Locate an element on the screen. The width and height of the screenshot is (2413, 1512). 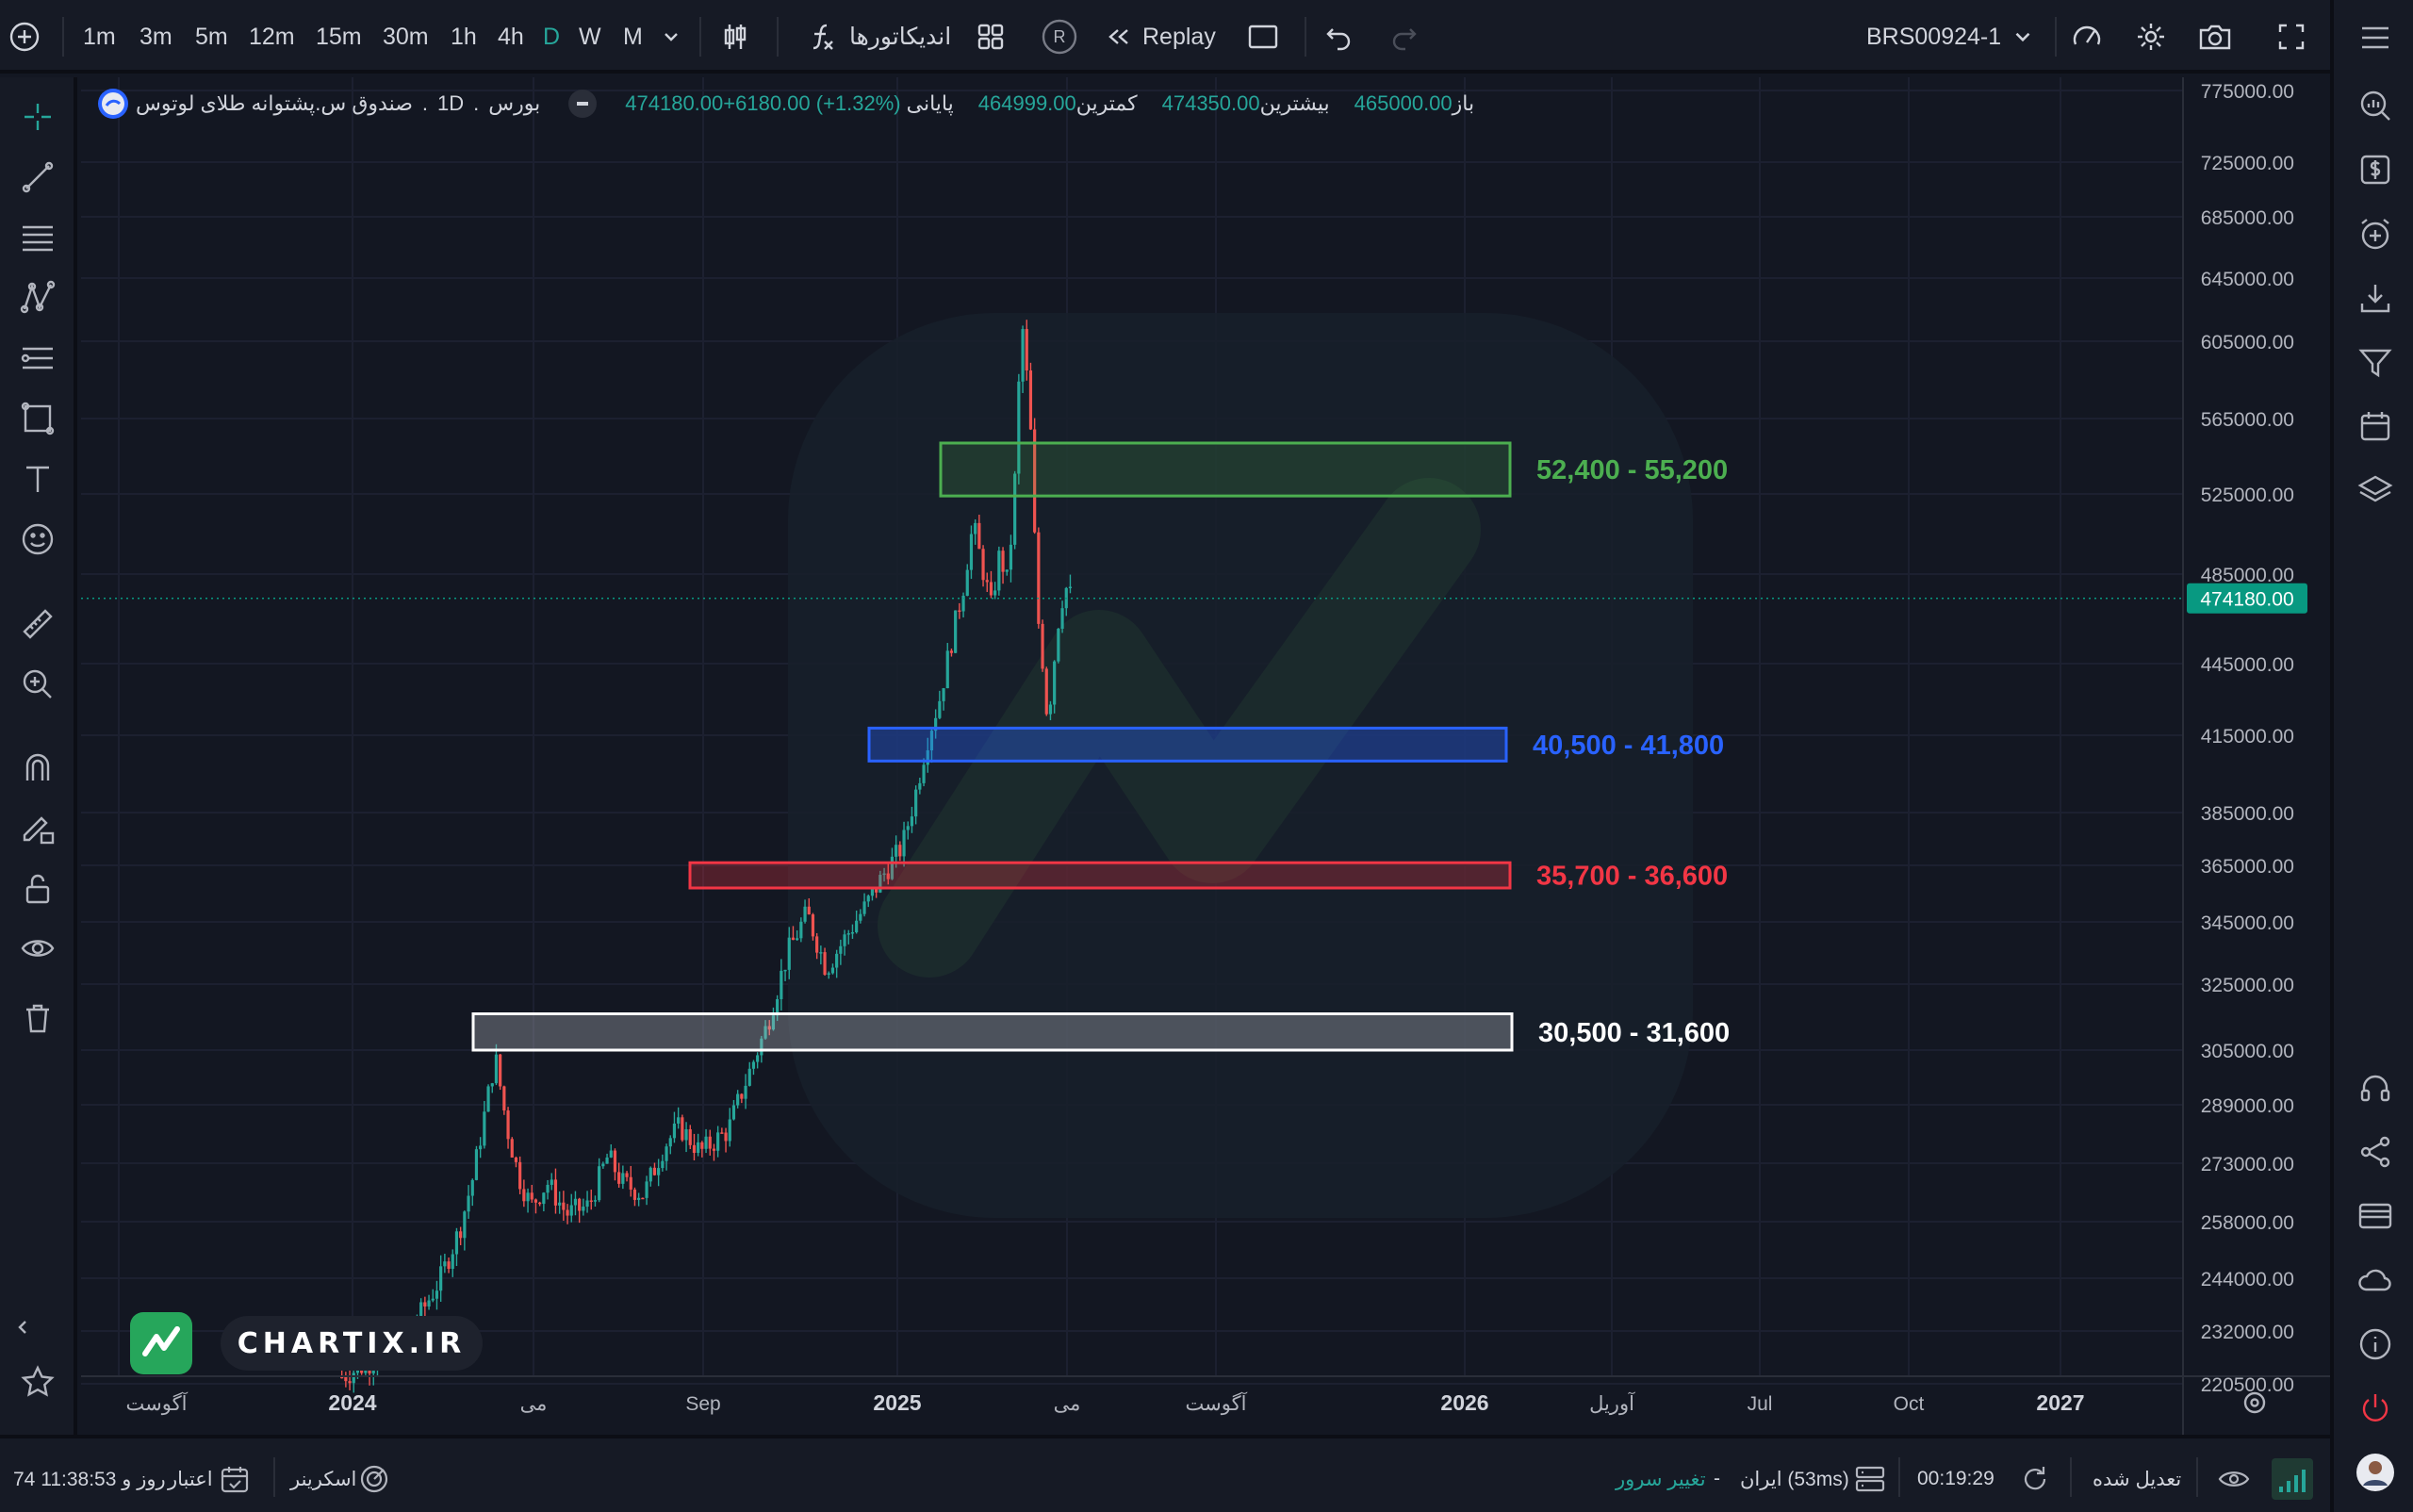
timeframe-12m: 12m is located at coordinates (272, 37).